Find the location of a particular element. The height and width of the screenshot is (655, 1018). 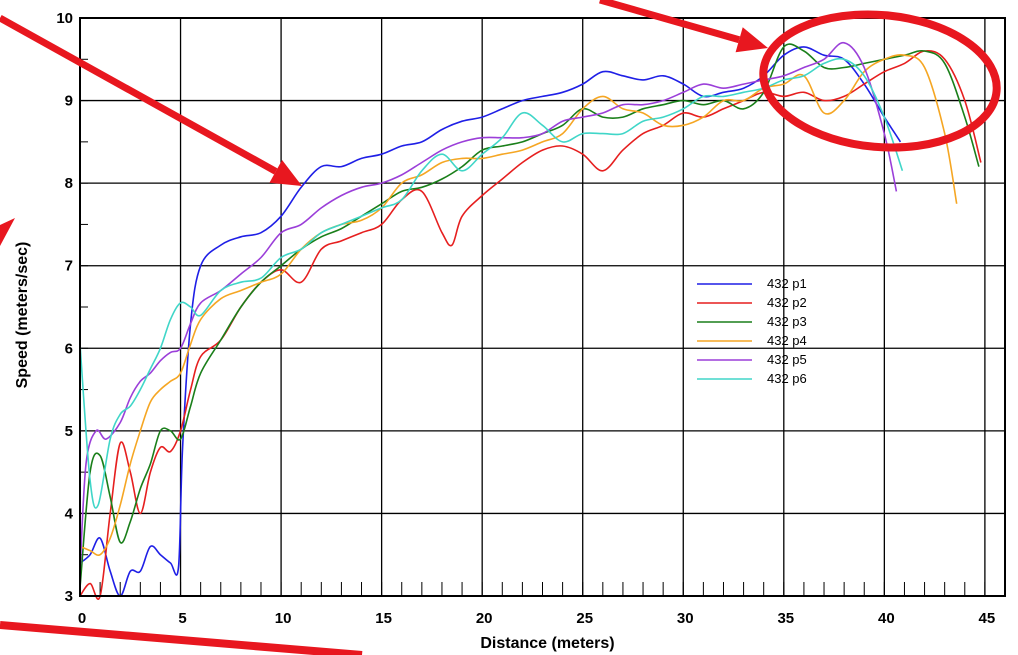

x-tick-labels: 0 5 10 15 20 25 30 35 40 45 is located at coordinates (536, 618).